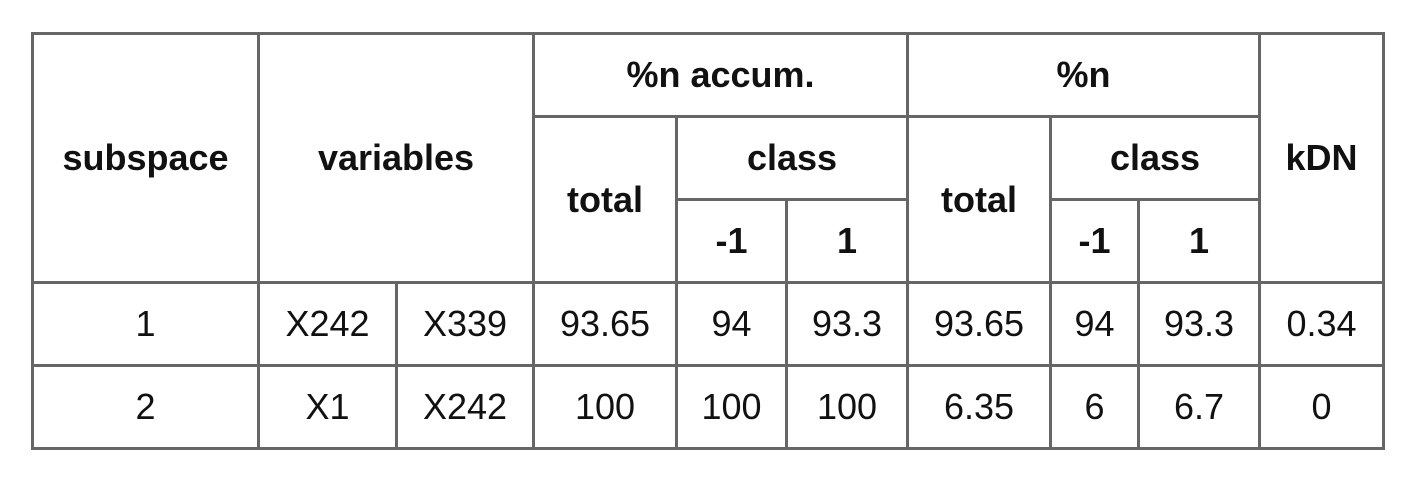 This screenshot has height=484, width=1413. Describe the element at coordinates (465, 324) in the screenshot. I see `cell-var2: X339` at that location.